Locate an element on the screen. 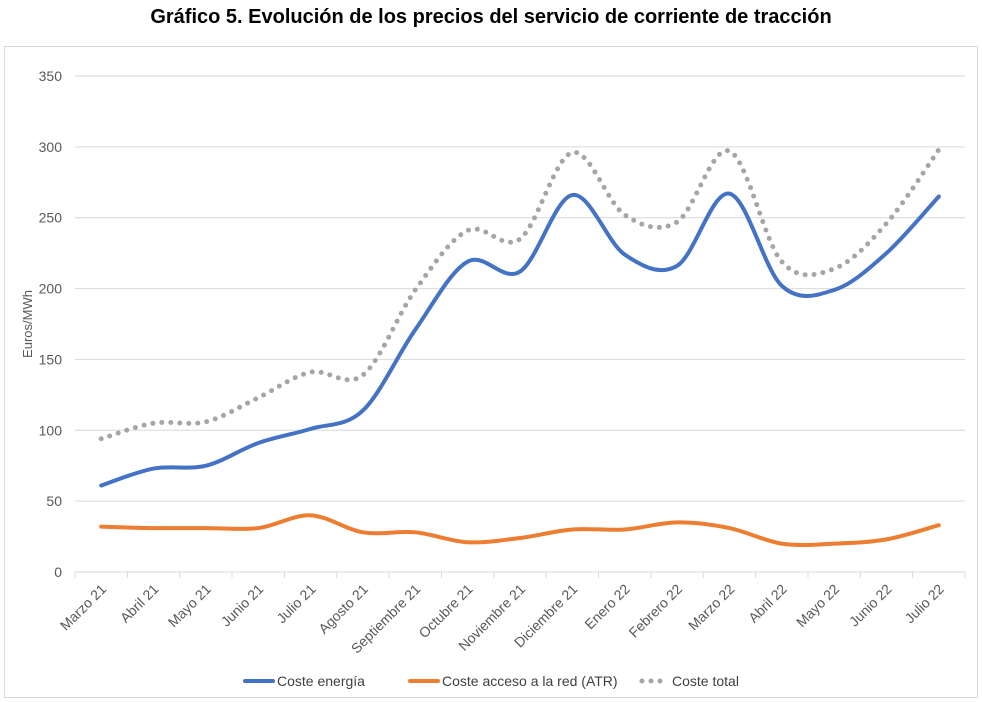 The width and height of the screenshot is (982, 702). x-tick-label: Agosto 21 is located at coordinates (343, 609).